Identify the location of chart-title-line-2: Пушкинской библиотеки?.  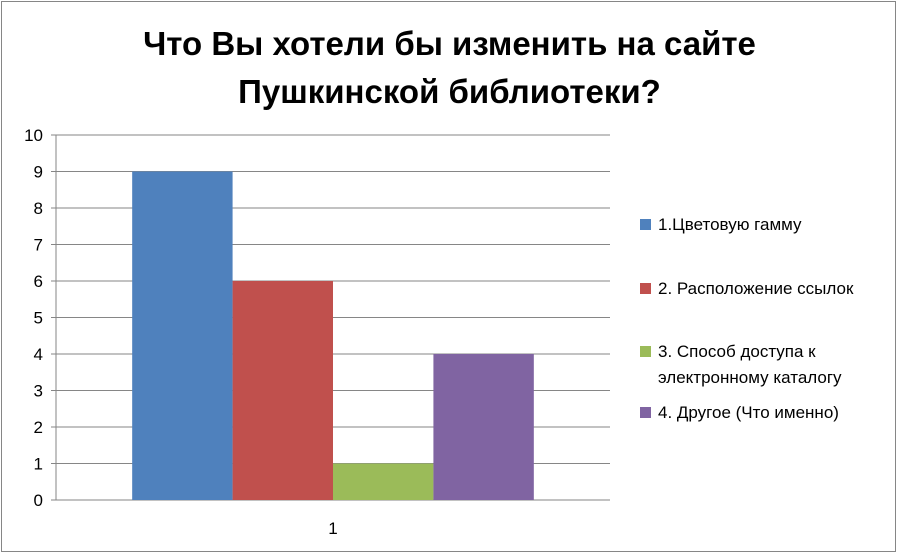
(449, 91).